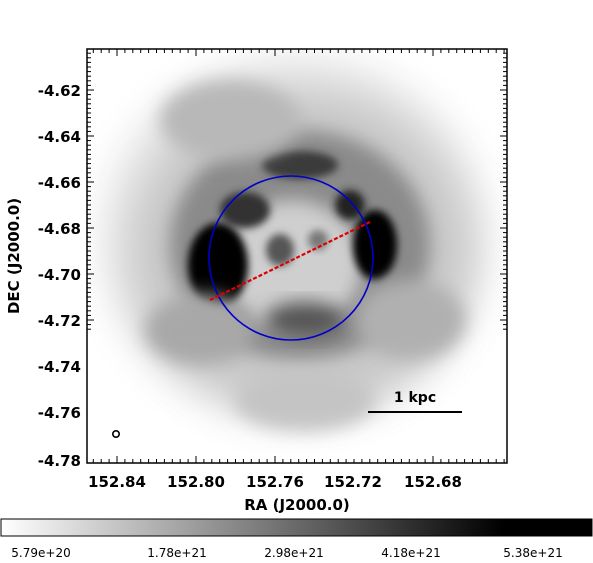 The image size is (593, 563). Describe the element at coordinates (116, 433) in the screenshot. I see `beam-ellipse` at that location.